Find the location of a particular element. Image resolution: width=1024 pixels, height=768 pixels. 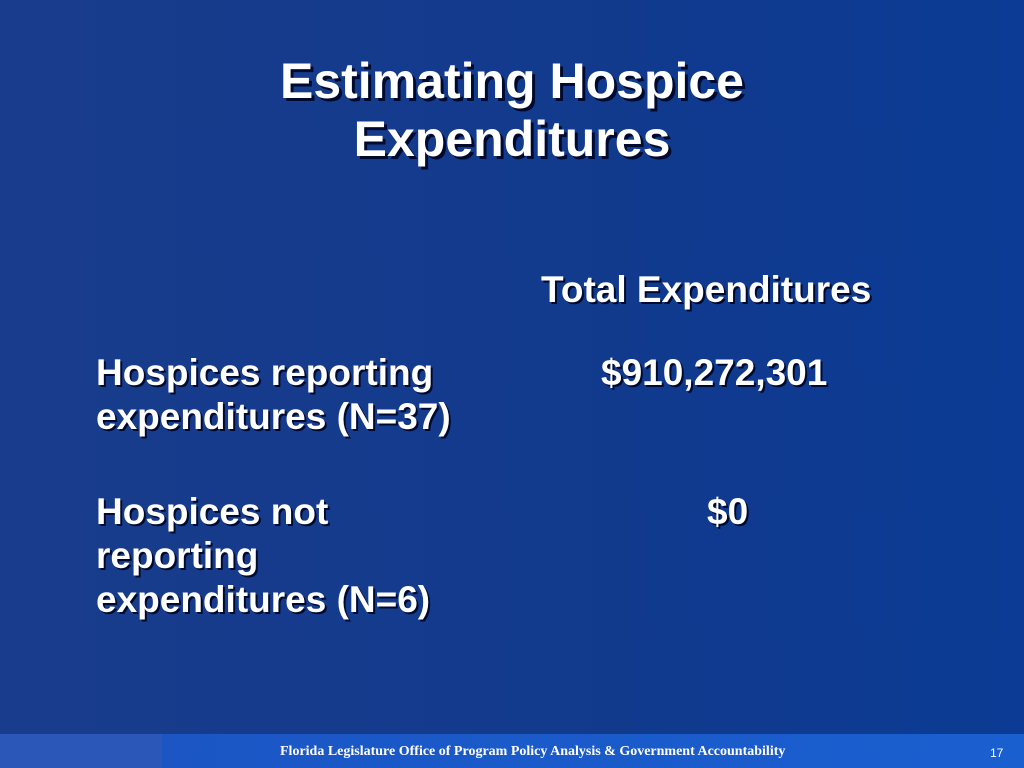

footer-left-block is located at coordinates (81, 751).